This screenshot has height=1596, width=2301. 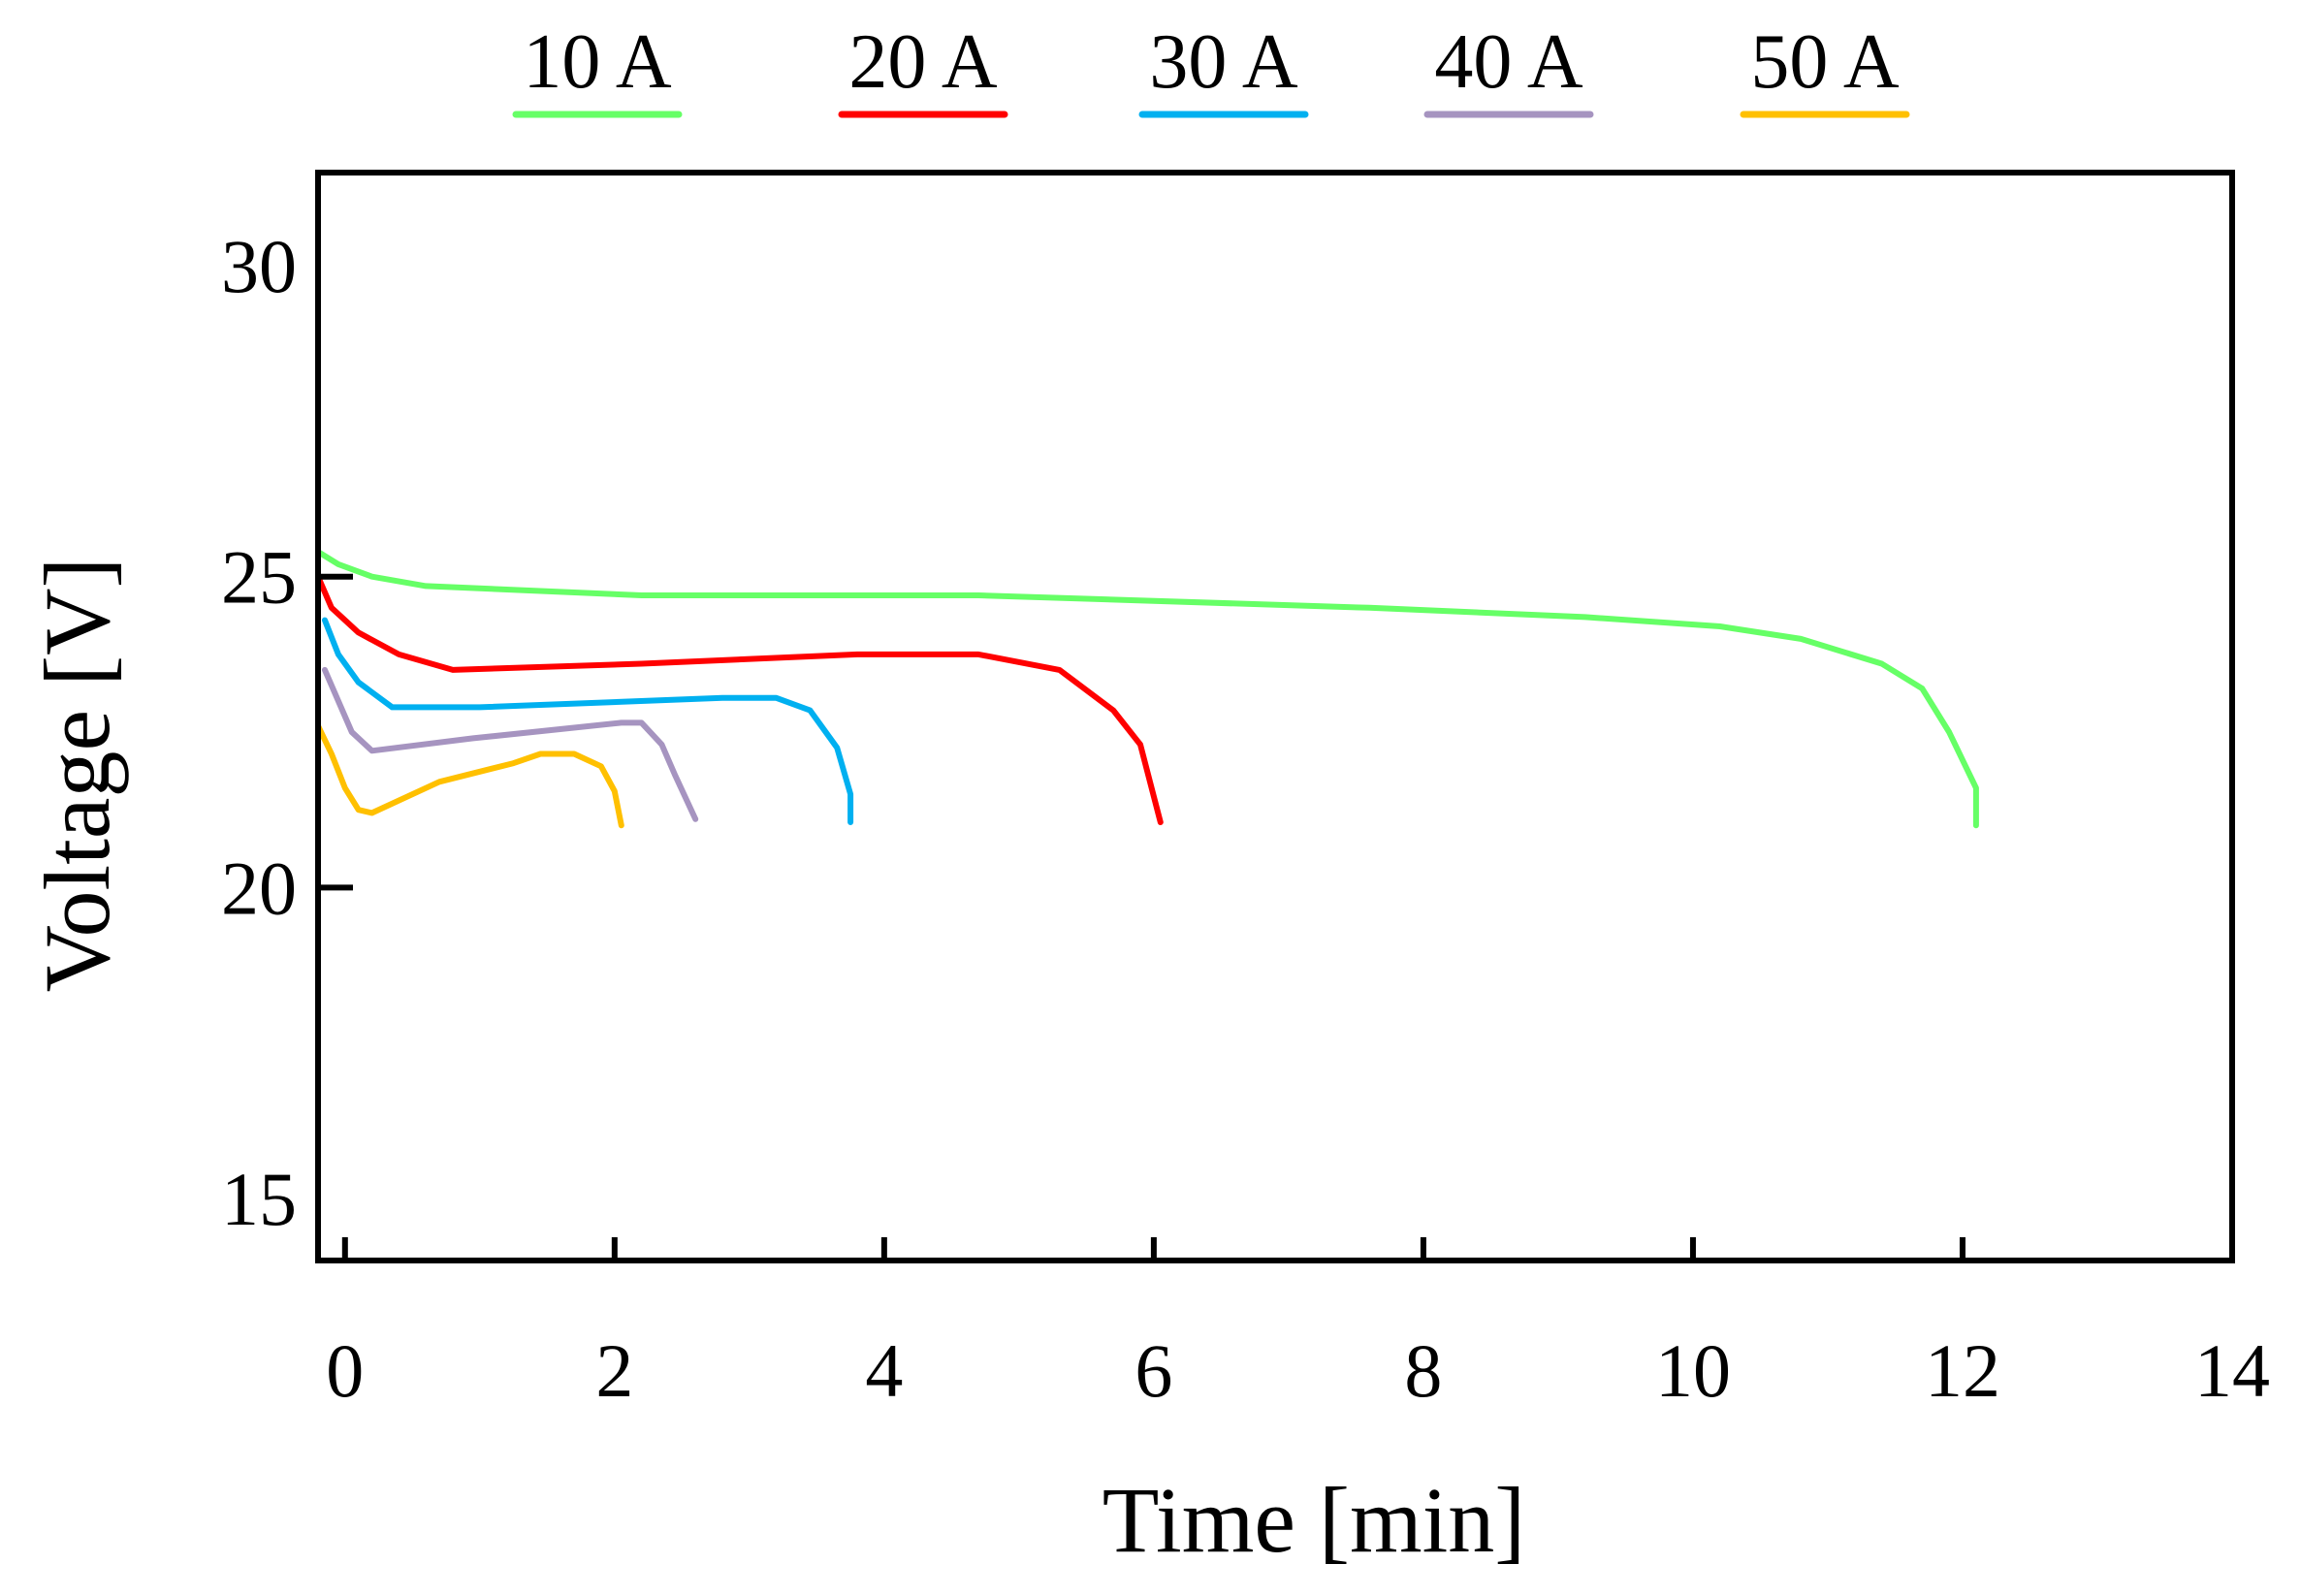 I want to click on x-axis-title: Time [min], so click(x=1314, y=1520).